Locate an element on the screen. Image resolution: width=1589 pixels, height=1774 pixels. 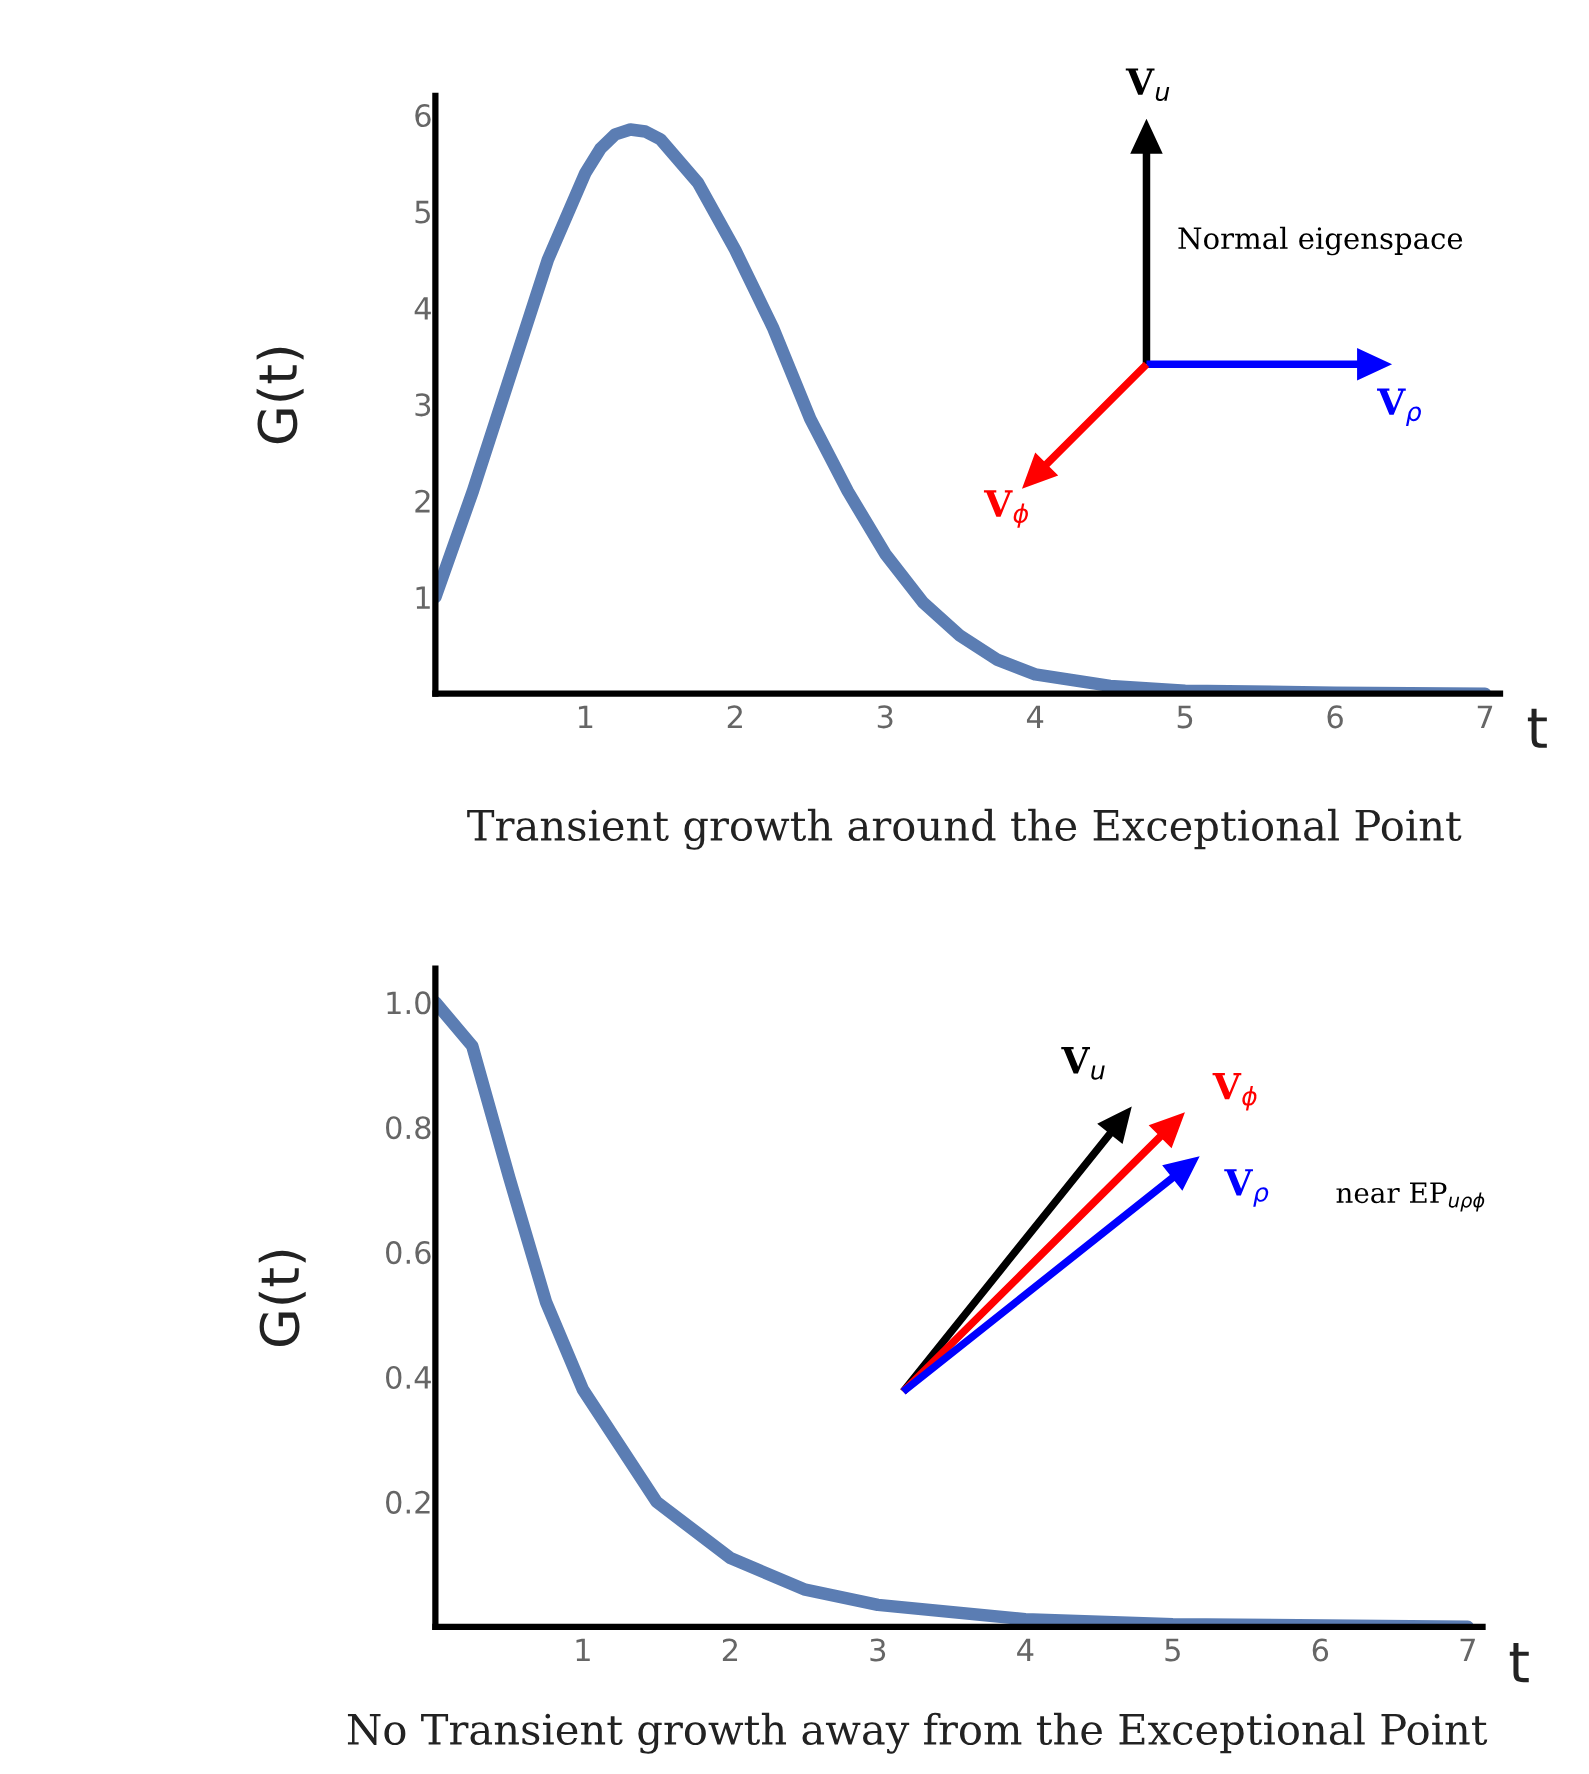
y-tick-label: 2 is located at coordinates (422, 501).